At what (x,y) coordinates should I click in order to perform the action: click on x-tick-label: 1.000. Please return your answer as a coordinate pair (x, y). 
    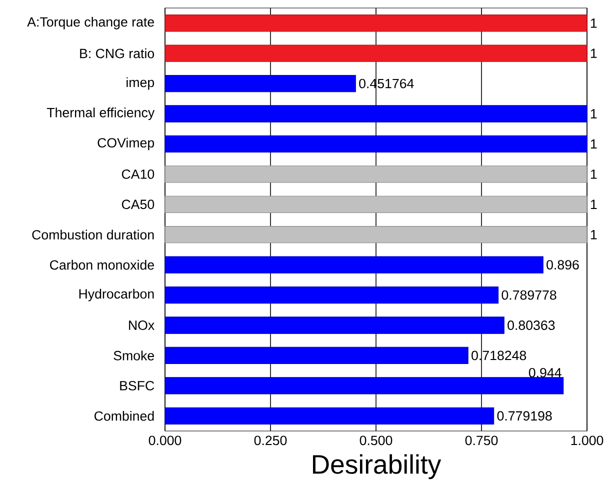
    Looking at the image, I should click on (587, 441).